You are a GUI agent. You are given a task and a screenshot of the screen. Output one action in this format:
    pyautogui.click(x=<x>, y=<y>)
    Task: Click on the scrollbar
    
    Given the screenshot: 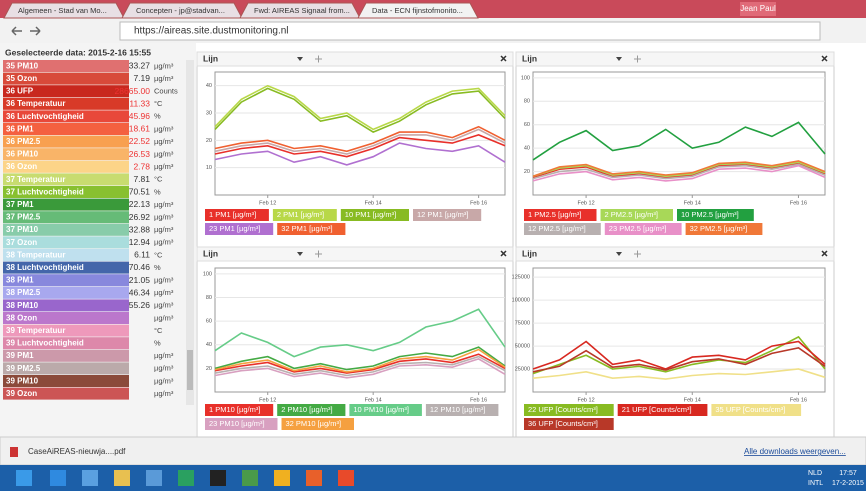 What is the action you would take?
    pyautogui.click(x=190, y=232)
    